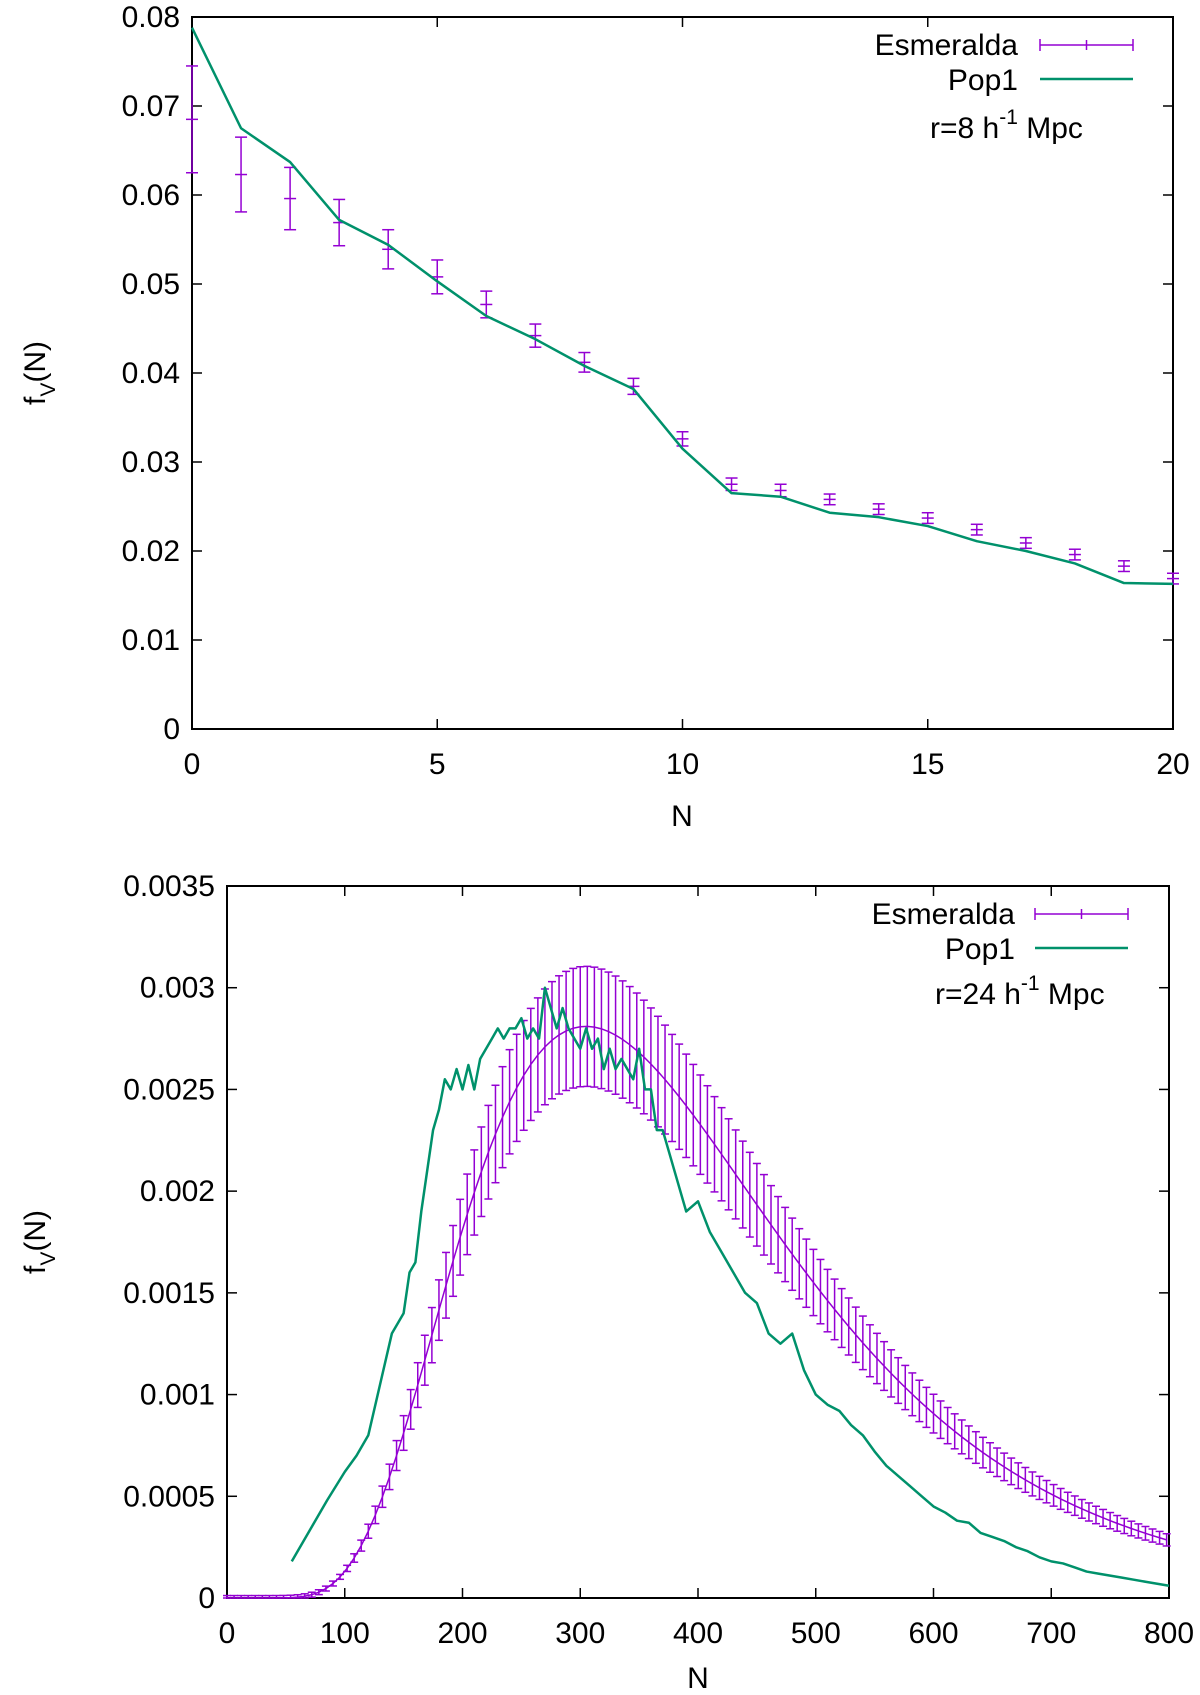 Image resolution: width=1200 pixels, height=1695 pixels. What do you see at coordinates (169, 1496) in the screenshot?
I see `y-tick-label: 0.0005` at bounding box center [169, 1496].